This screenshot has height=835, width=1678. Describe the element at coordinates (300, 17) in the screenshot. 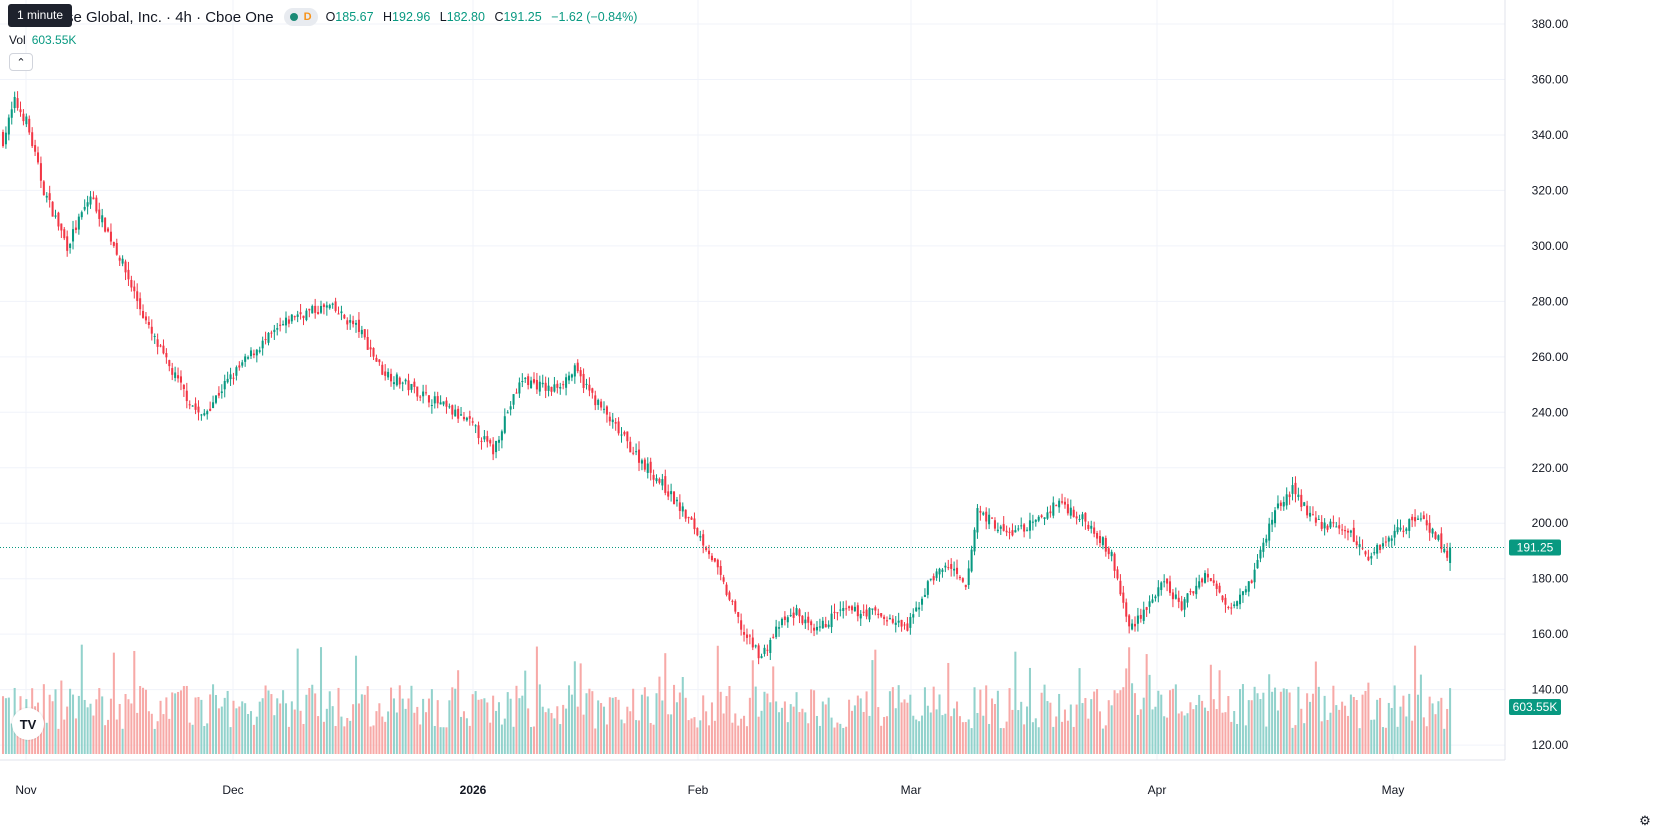

I see `market-status-pill: D` at that location.